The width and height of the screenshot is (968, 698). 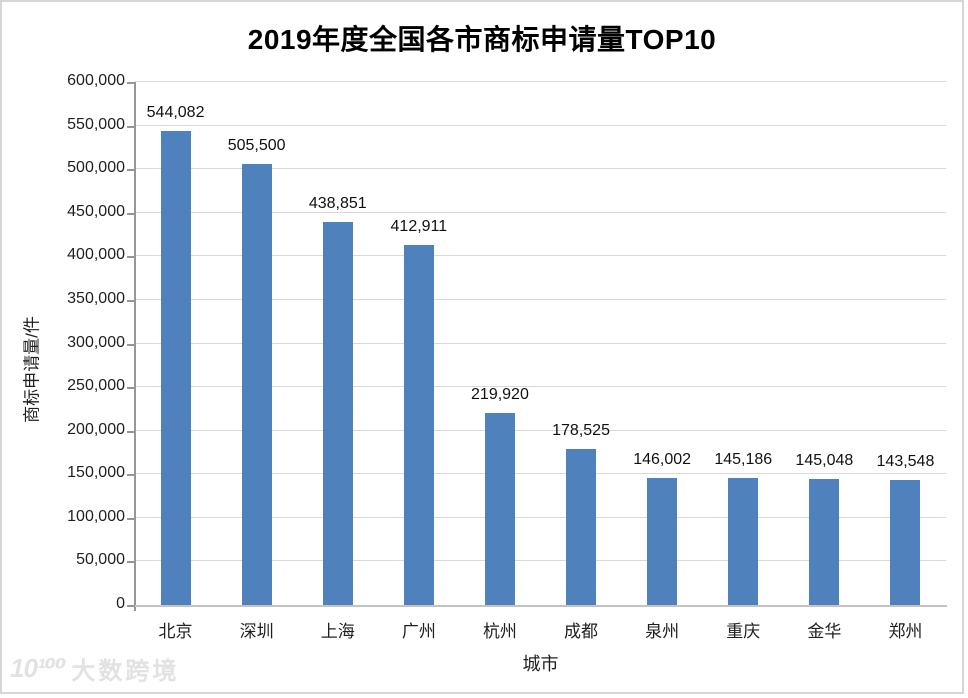 I want to click on watermark-text: 大数跨境, so click(x=125, y=671).